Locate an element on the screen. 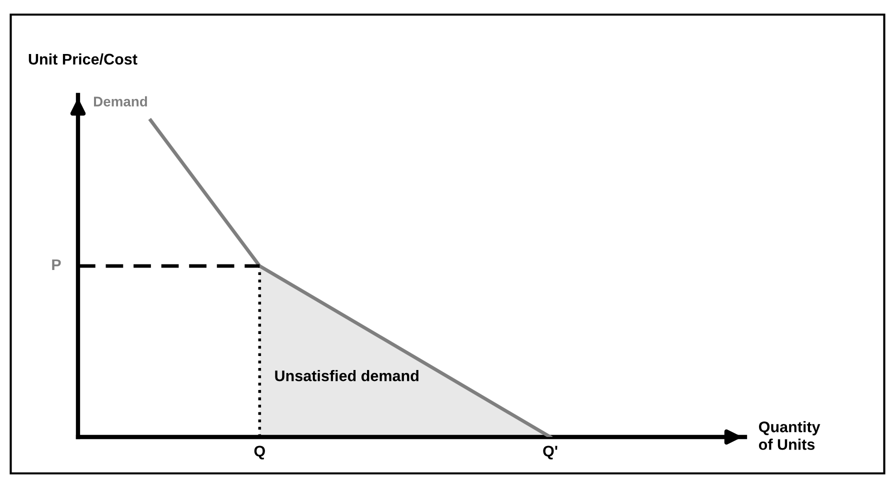 The width and height of the screenshot is (895, 488). annotation: Unsatisfied demand is located at coordinates (346, 376).